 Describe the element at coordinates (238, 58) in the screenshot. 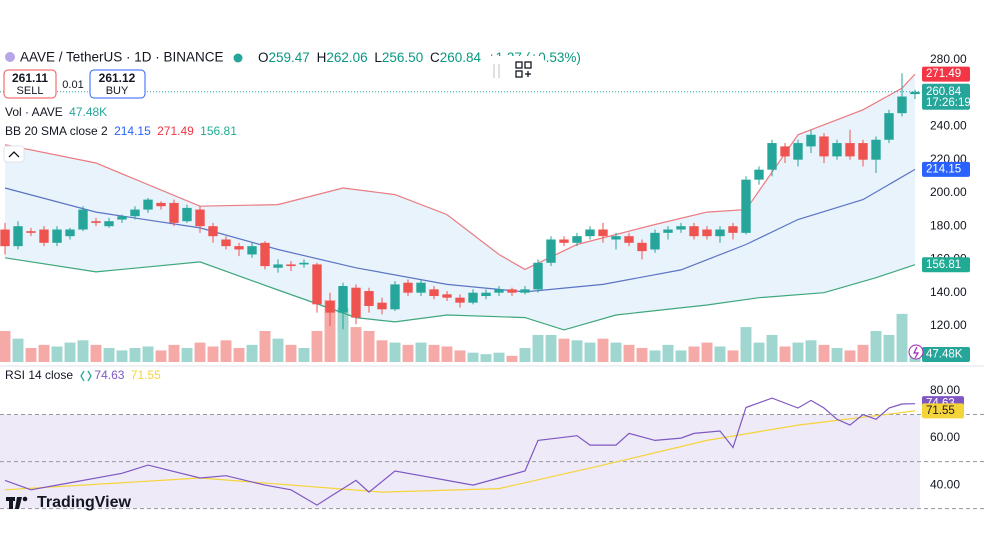

I see `market-status` at that location.